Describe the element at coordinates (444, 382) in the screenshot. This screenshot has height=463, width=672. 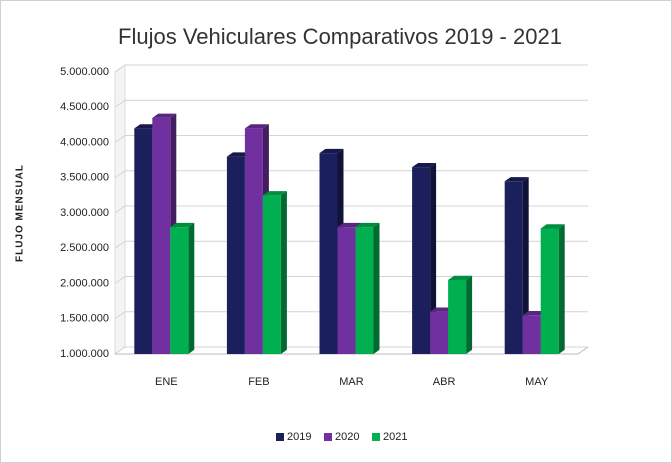
I see `x-tick-label: ABR` at that location.